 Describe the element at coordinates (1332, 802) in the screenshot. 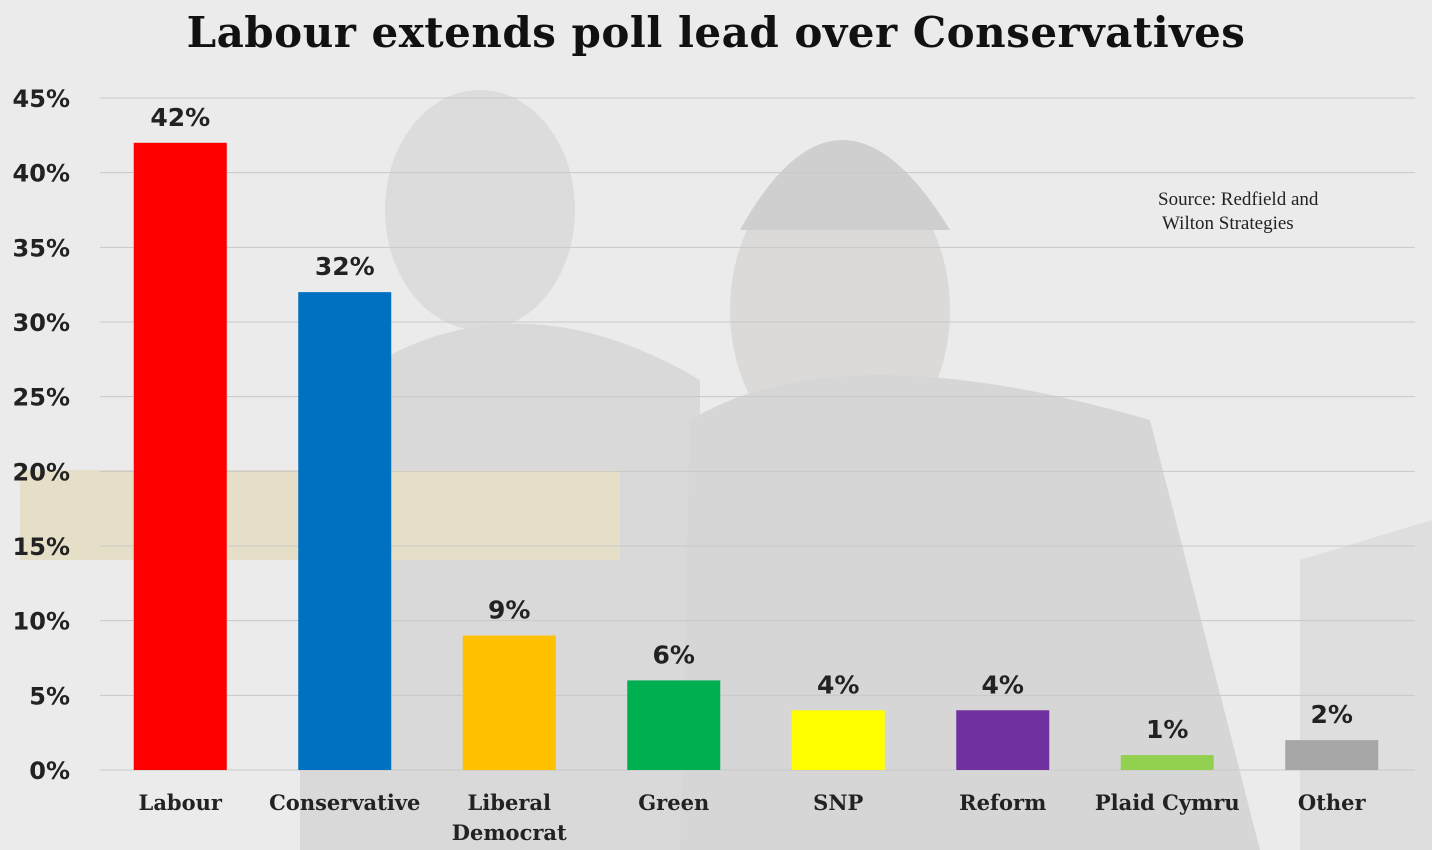

I see `x-tick-label: Other` at that location.